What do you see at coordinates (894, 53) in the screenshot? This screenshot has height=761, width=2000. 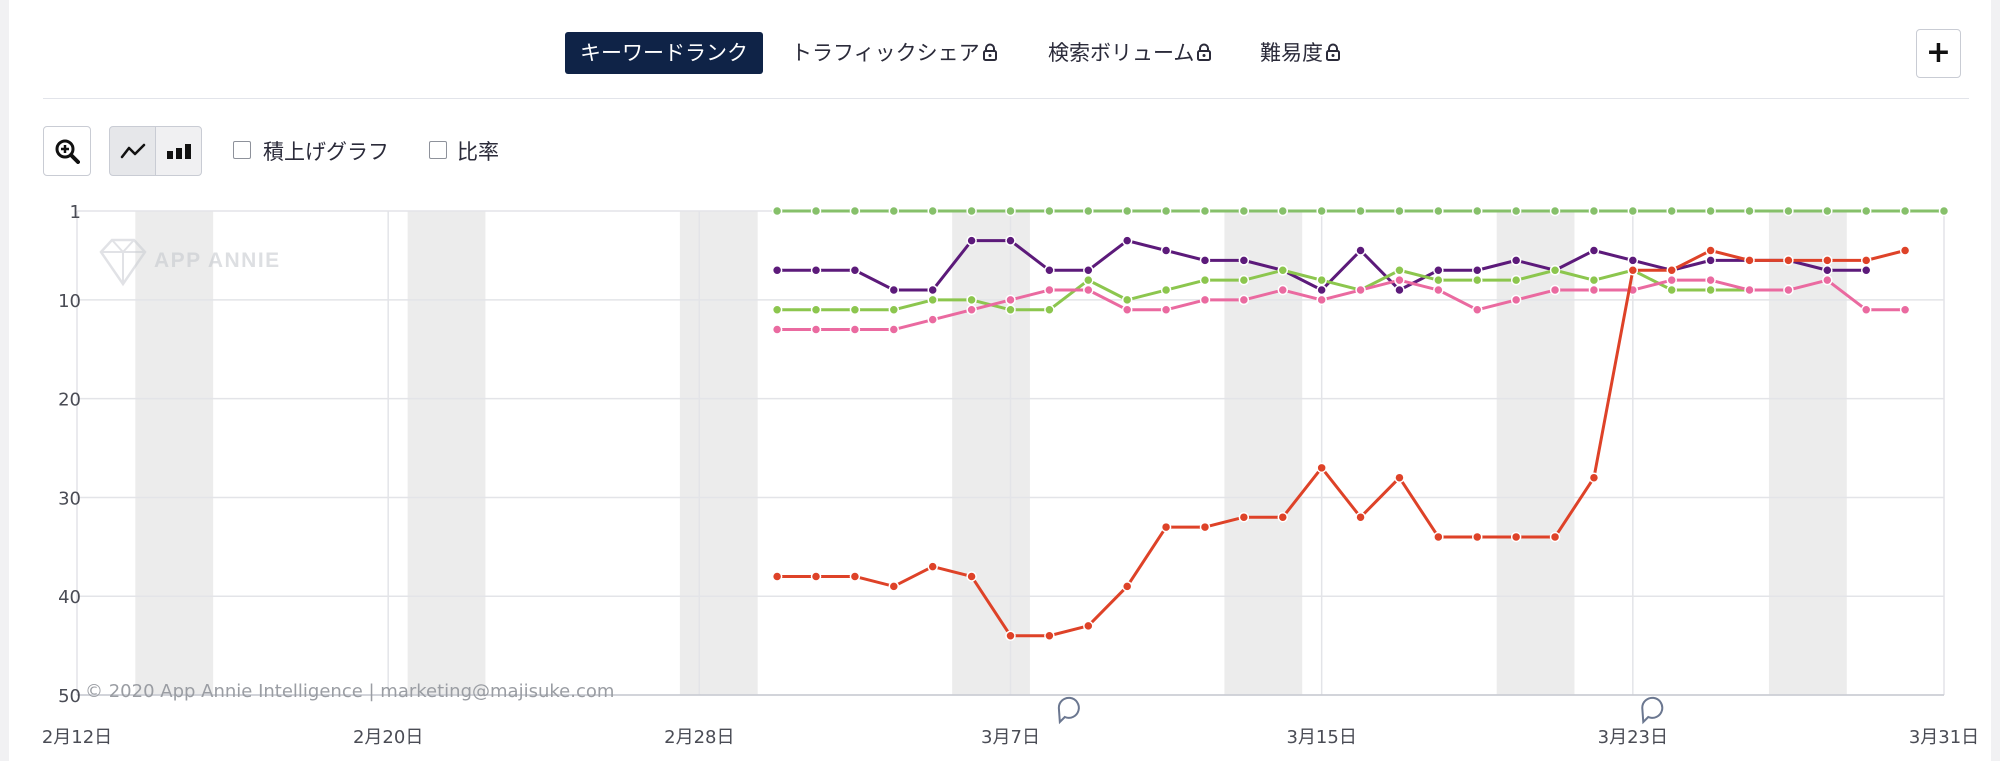 I see `tab-traffic-share: トラフィックシェア` at bounding box center [894, 53].